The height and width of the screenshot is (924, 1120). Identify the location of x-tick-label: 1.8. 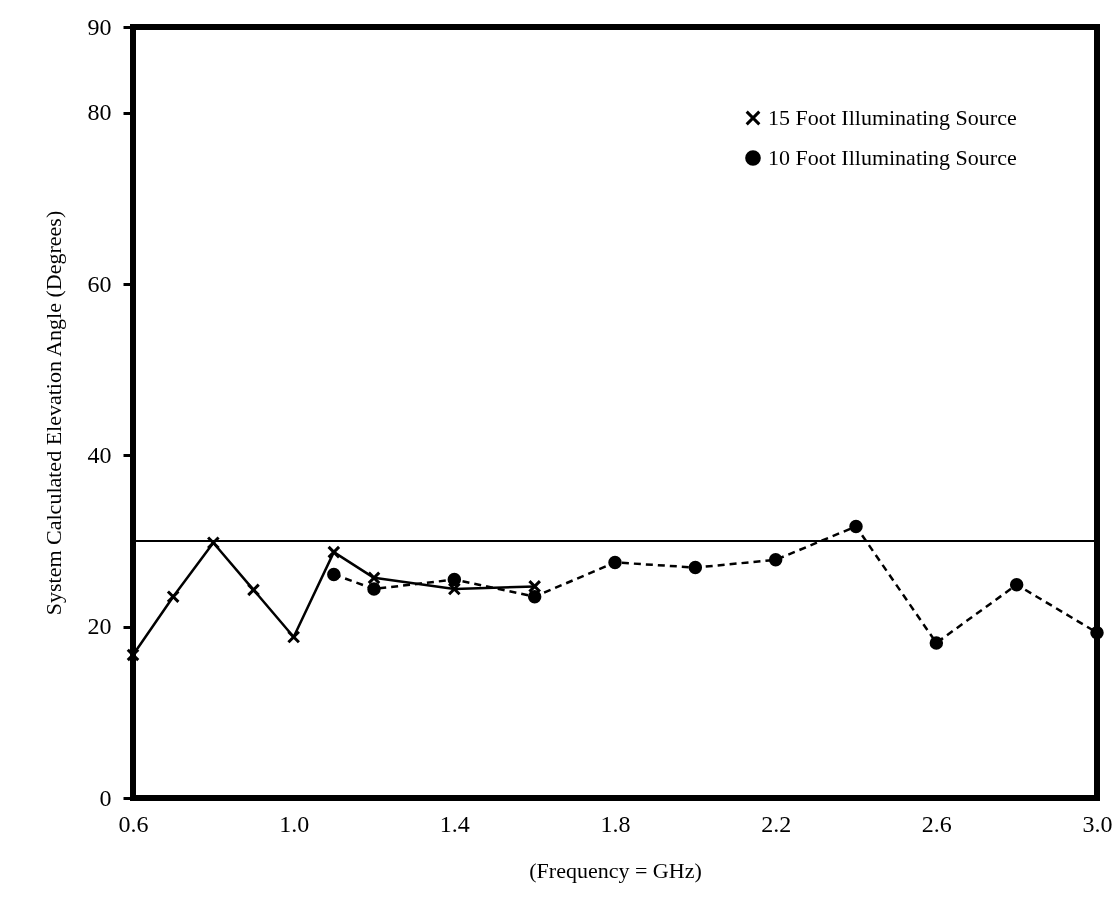
(615, 823).